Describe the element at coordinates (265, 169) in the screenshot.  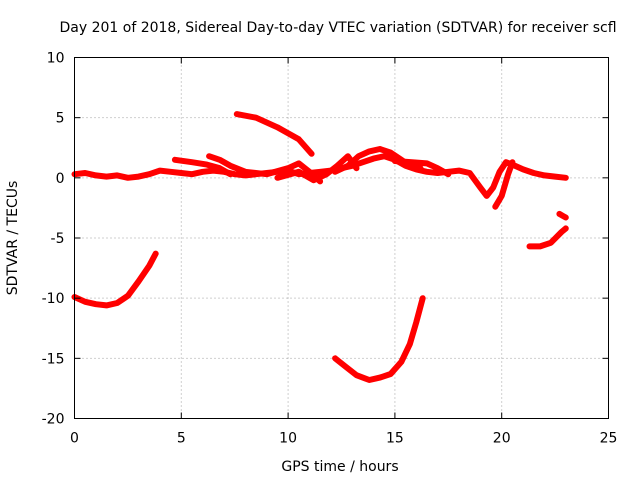
I see `series-band-c` at that location.